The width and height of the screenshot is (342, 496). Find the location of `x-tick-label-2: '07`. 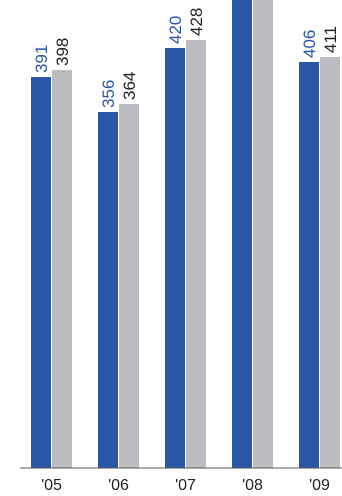

x-tick-label-2: '07 is located at coordinates (185, 485).